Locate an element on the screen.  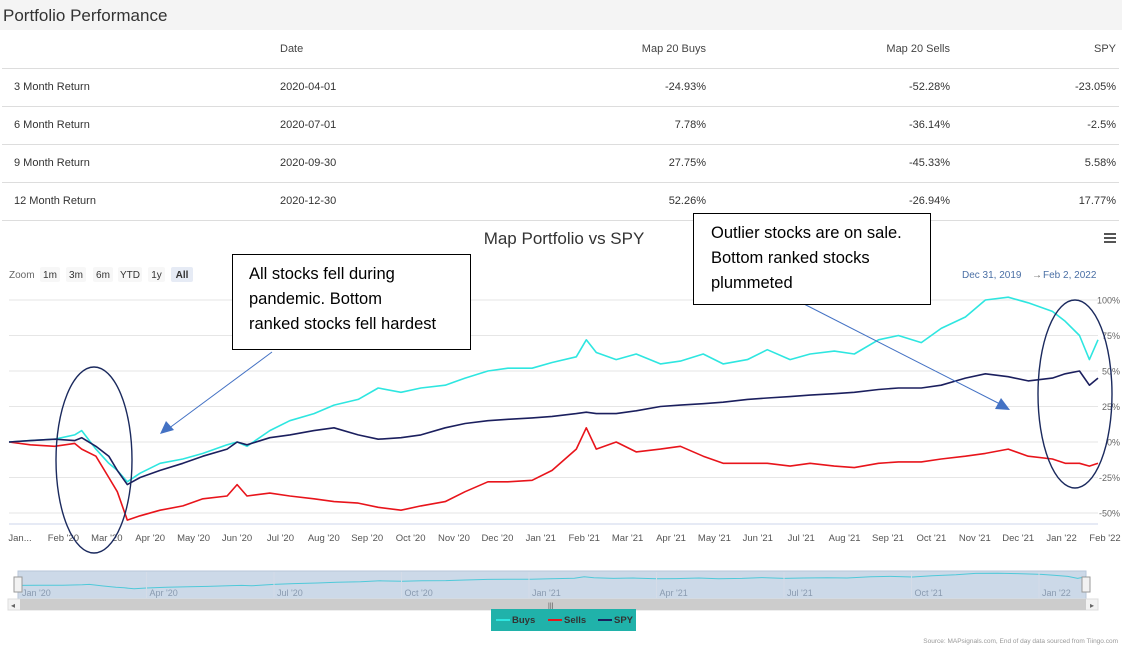
zoom-button-label: 1y is located at coordinates (156, 275).